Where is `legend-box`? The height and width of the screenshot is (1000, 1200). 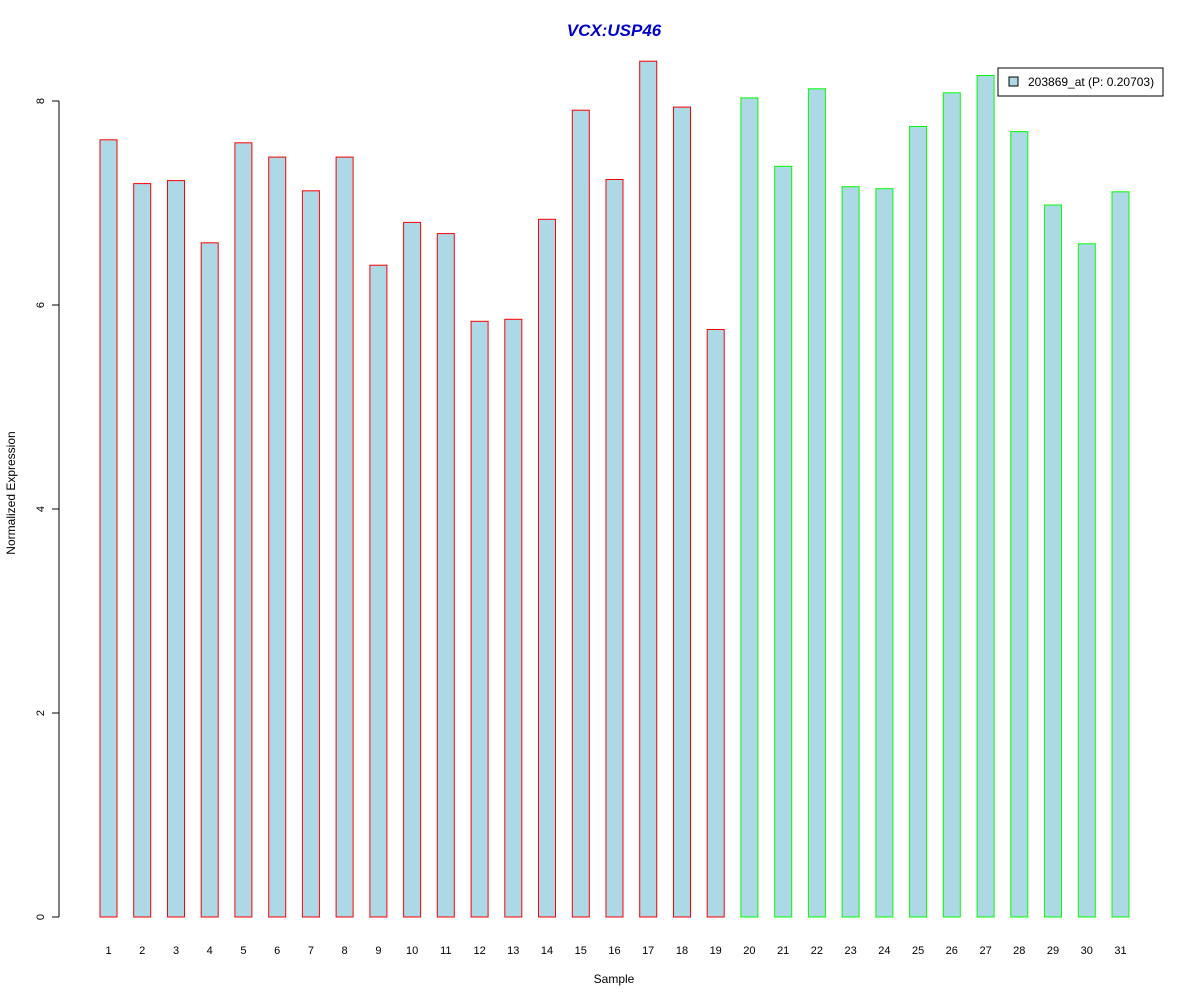 legend-box is located at coordinates (1080, 82).